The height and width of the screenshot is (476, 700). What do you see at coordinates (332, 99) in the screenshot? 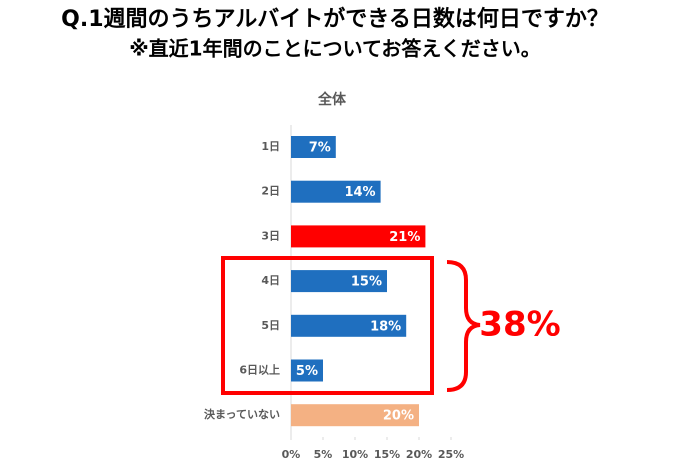
I see `plot-title: 全体` at bounding box center [332, 99].